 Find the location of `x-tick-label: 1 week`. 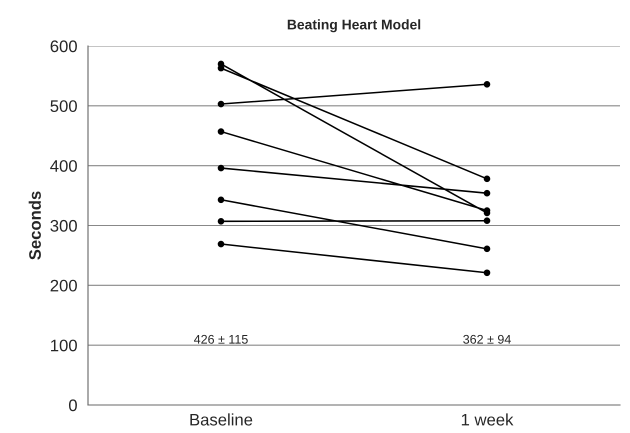

x-tick-label: 1 week is located at coordinates (488, 419).